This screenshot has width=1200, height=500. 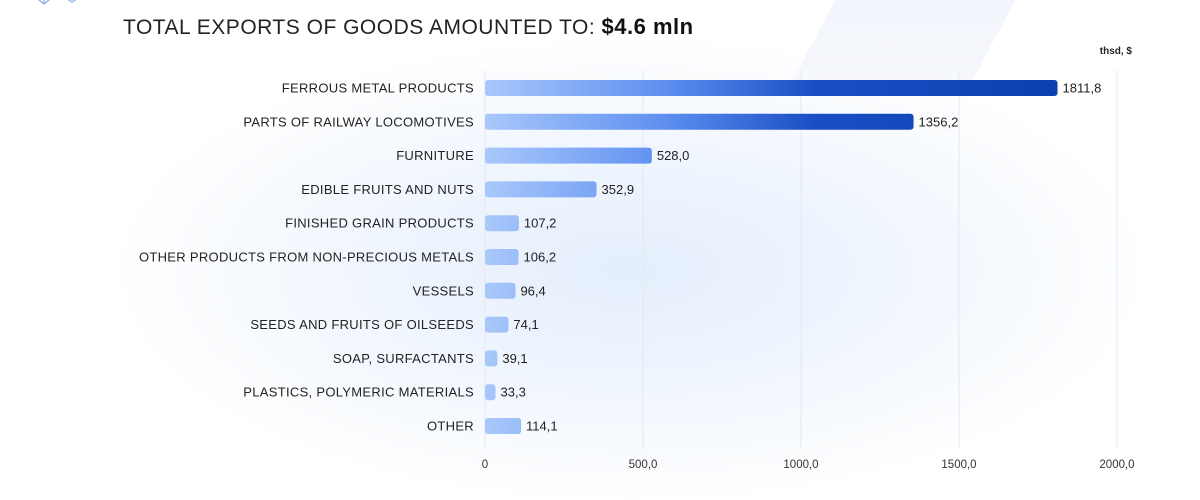 I want to click on x-tick-label: 0, so click(x=485, y=465).